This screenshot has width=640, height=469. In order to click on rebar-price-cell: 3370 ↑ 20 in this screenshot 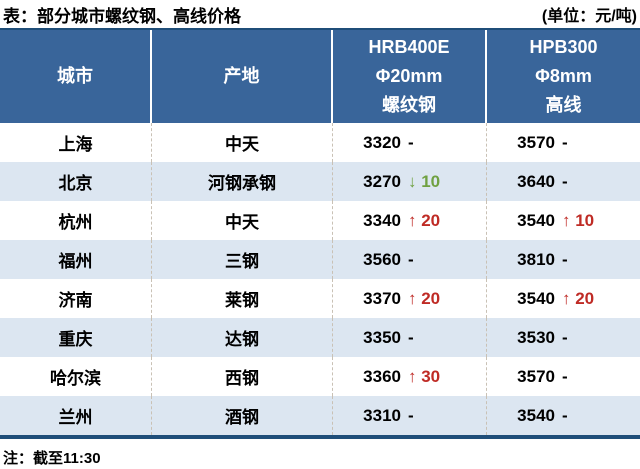, I will do `click(410, 298)`.